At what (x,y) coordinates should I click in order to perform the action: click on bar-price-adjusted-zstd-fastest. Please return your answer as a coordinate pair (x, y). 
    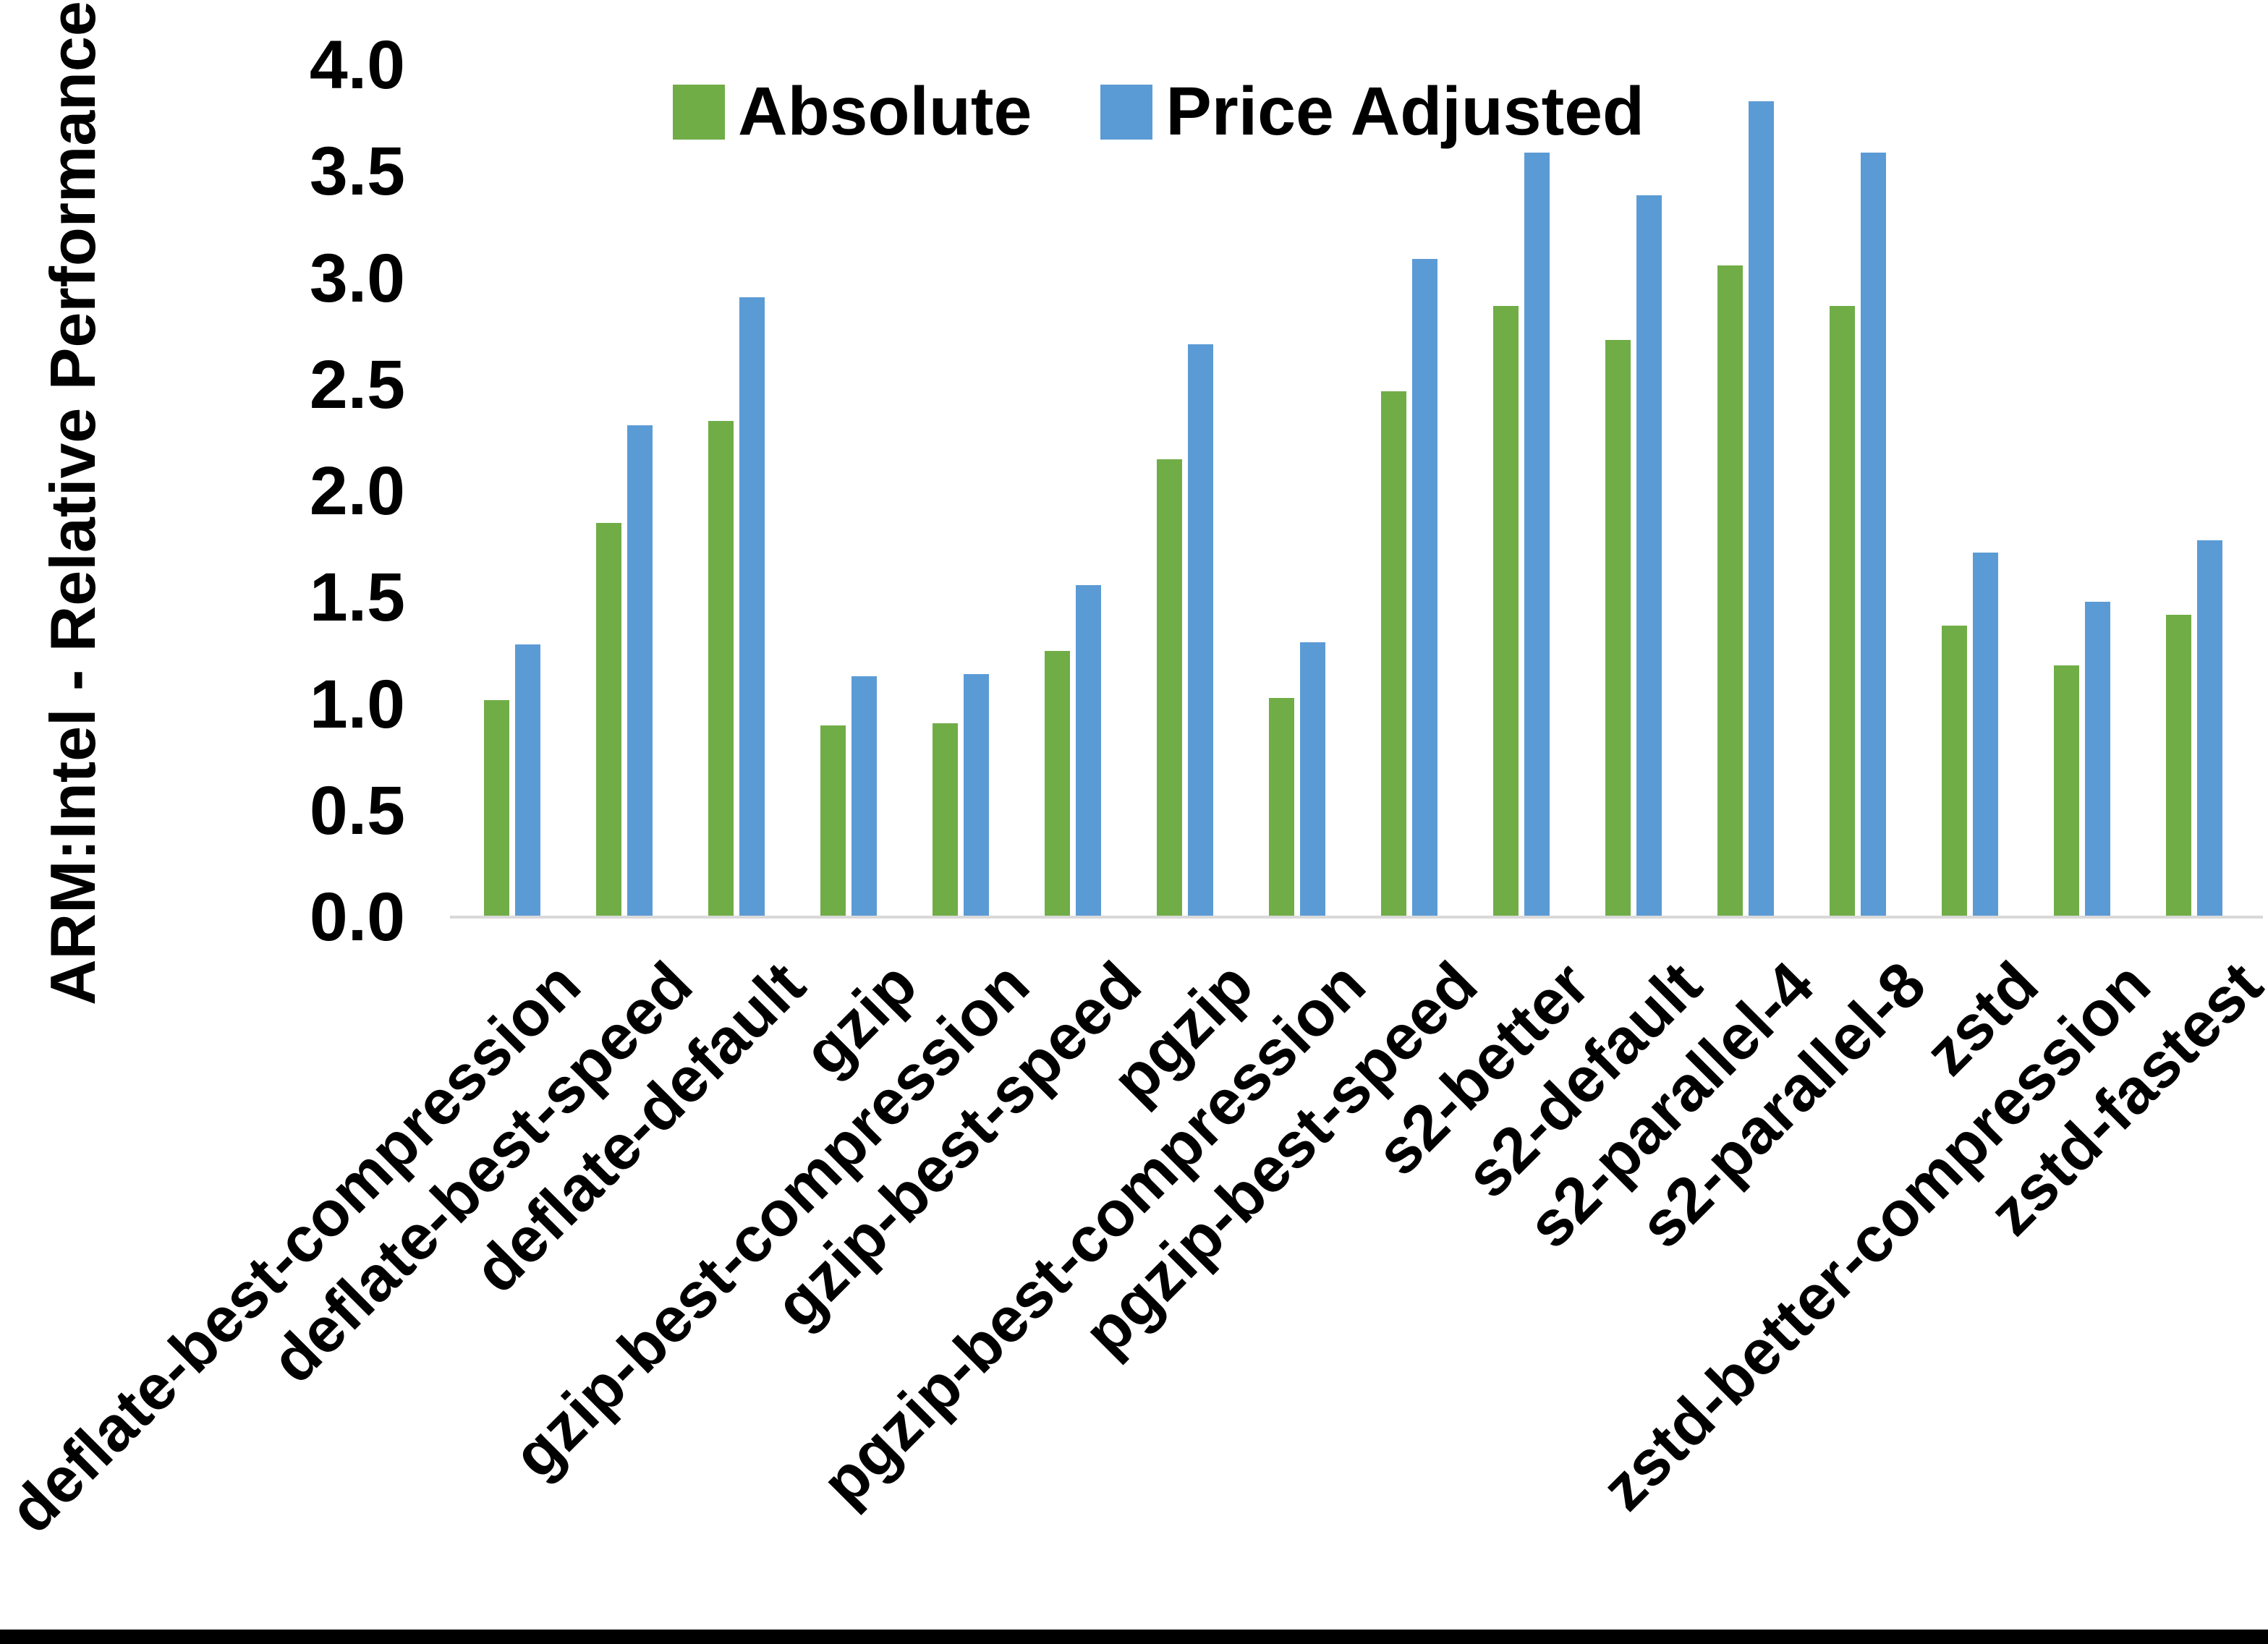
    Looking at the image, I should click on (2209, 728).